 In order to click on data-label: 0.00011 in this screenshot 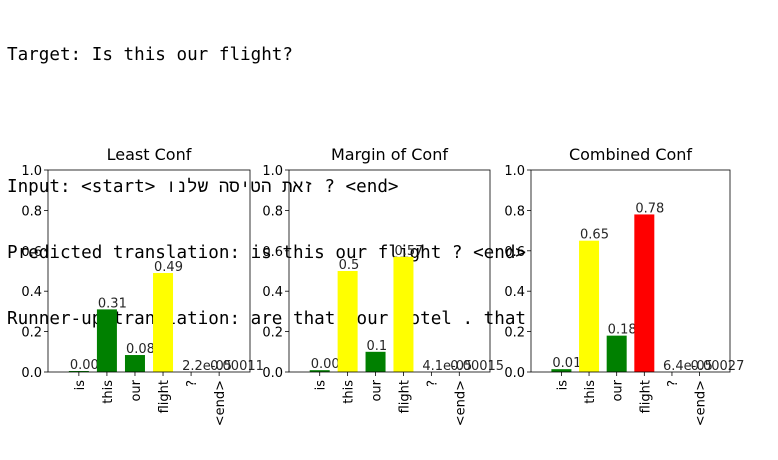, I will do `click(237, 366)`.